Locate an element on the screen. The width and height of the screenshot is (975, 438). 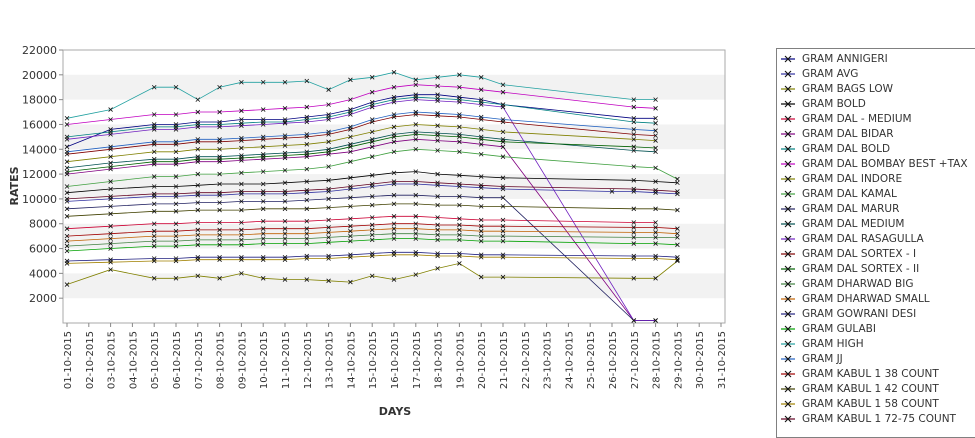
legend-item: GRAM JJ is located at coordinates (876, 359).